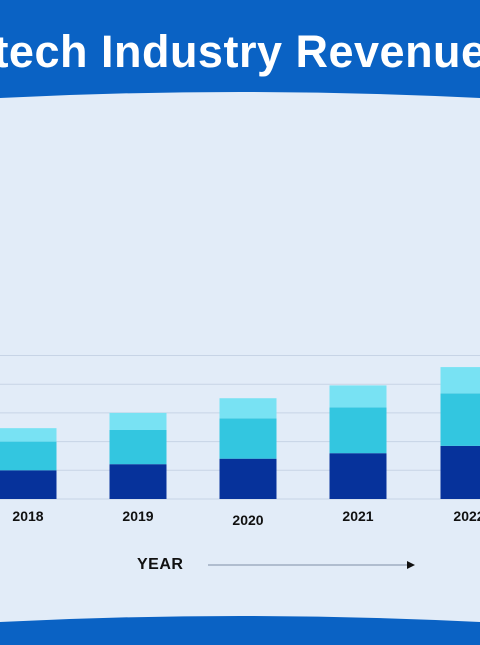 The width and height of the screenshot is (480, 645). I want to click on footer-banner, so click(240, 628).